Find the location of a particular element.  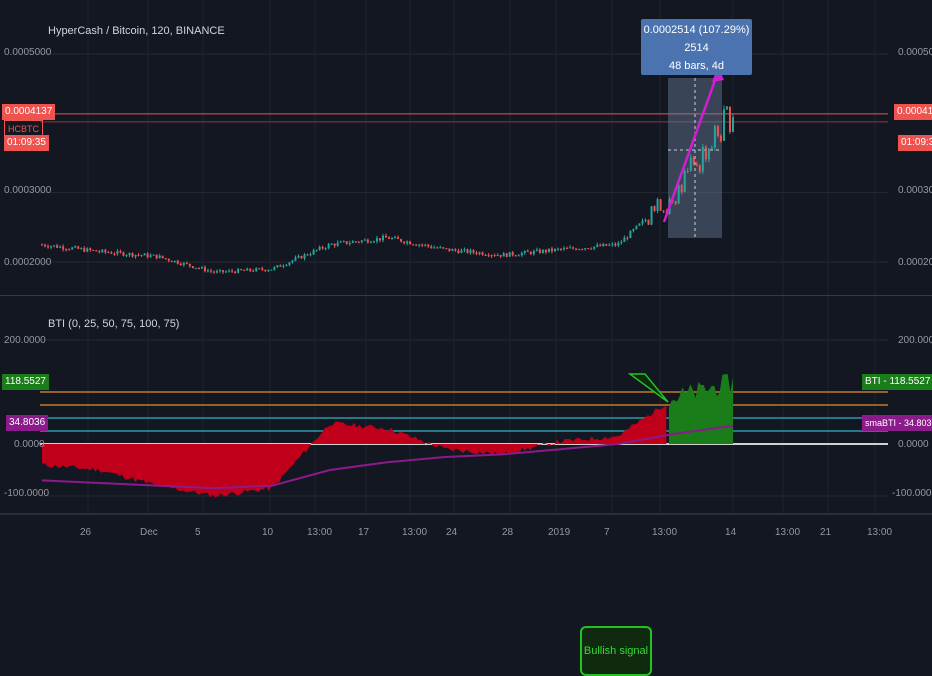

sma-value-tag-left: 34.8036 is located at coordinates (27, 423).